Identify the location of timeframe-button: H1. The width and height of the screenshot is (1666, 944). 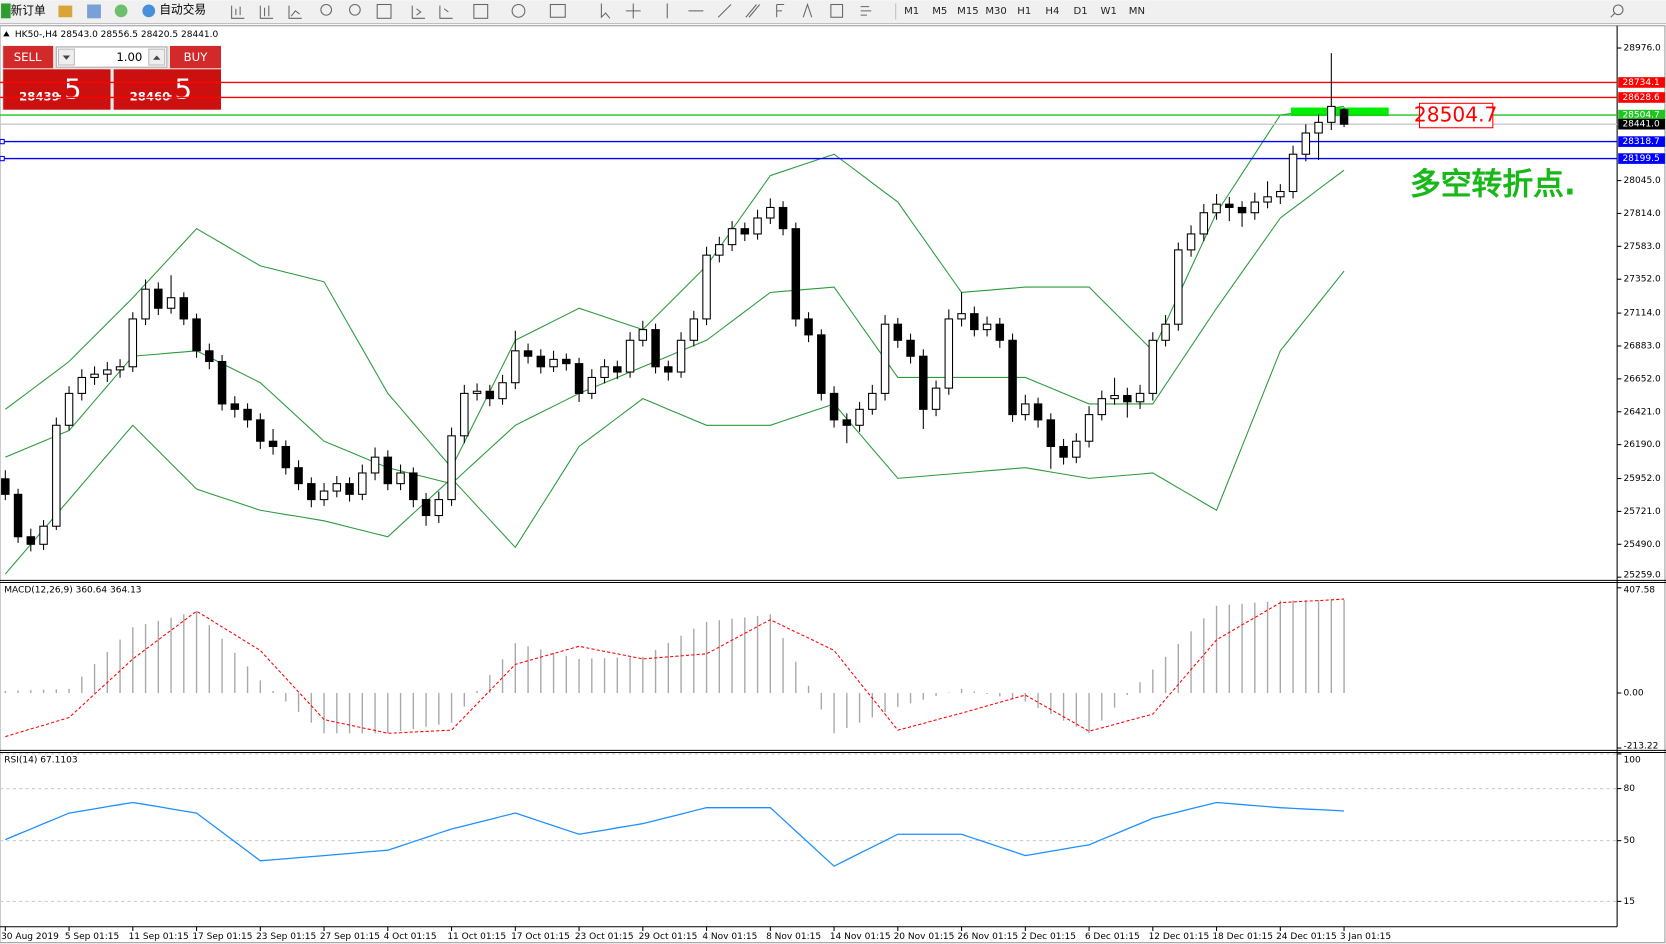
(1024, 11).